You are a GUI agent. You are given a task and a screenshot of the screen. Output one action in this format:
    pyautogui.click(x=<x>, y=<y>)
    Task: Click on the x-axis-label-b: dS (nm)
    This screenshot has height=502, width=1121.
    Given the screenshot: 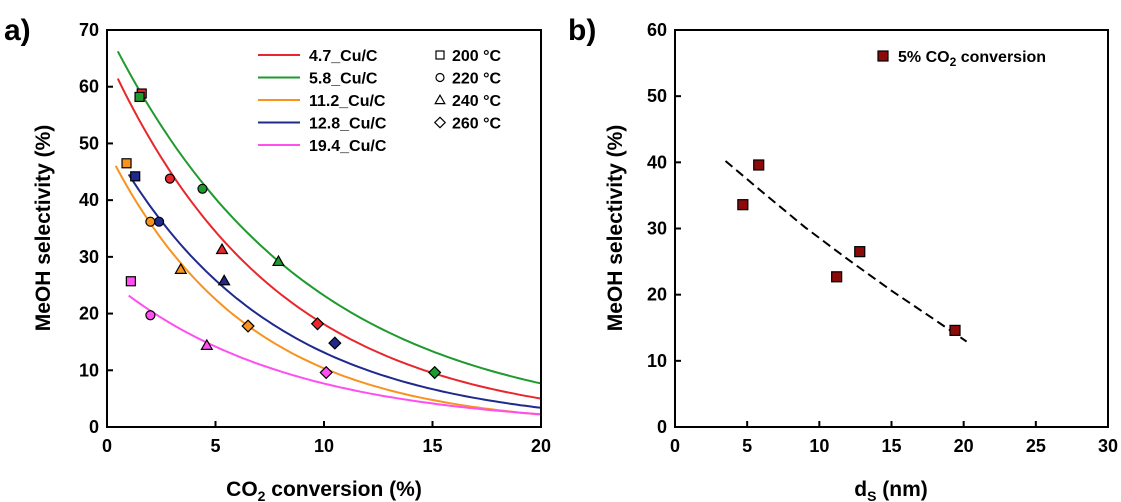 What is the action you would take?
    pyautogui.click(x=891, y=490)
    